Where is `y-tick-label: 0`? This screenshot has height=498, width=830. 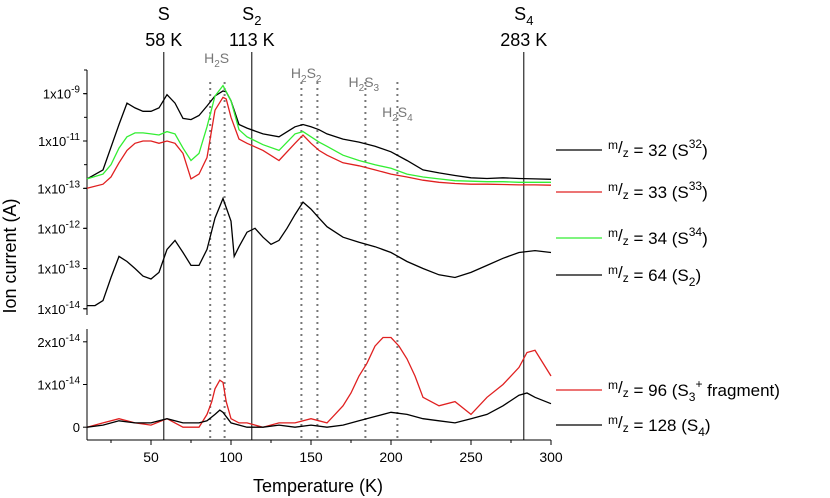 y-tick-label: 0 is located at coordinates (76, 427).